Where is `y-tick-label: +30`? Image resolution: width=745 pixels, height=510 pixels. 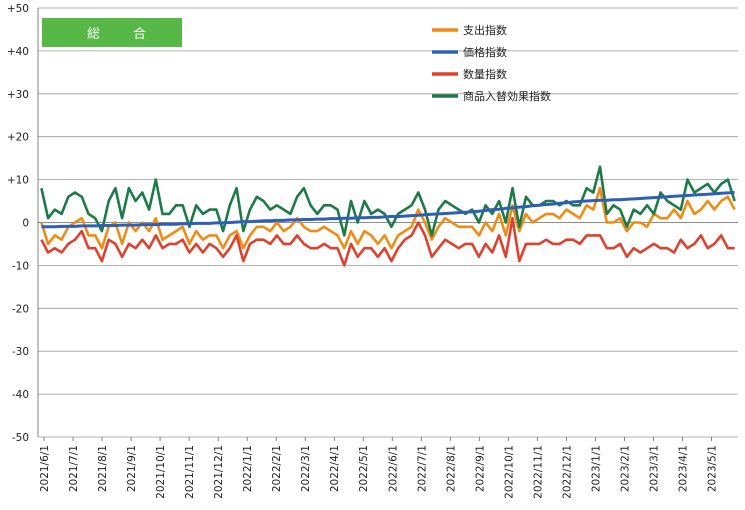 y-tick-label: +30 is located at coordinates (18, 95).